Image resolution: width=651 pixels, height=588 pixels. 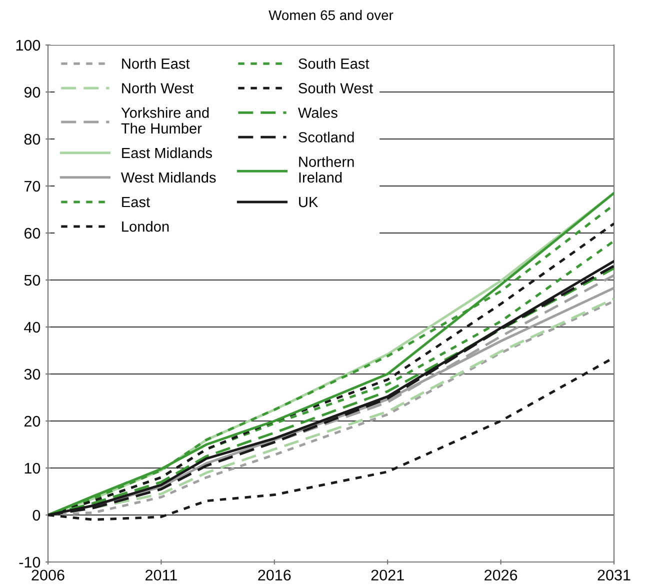 I want to click on legend-label: London, so click(x=145, y=226).